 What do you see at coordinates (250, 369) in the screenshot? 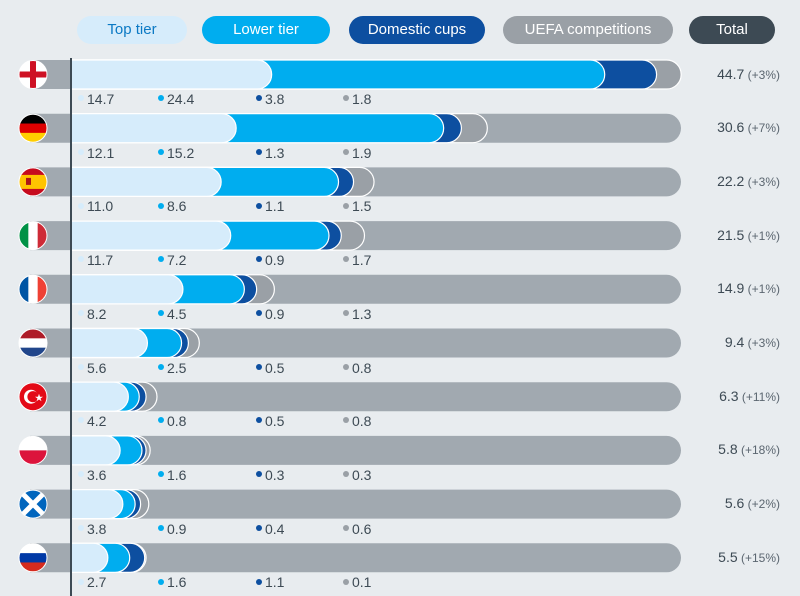
I see `value-labels-netherlands: 5.6 2.5 0.5 0.8` at bounding box center [250, 369].